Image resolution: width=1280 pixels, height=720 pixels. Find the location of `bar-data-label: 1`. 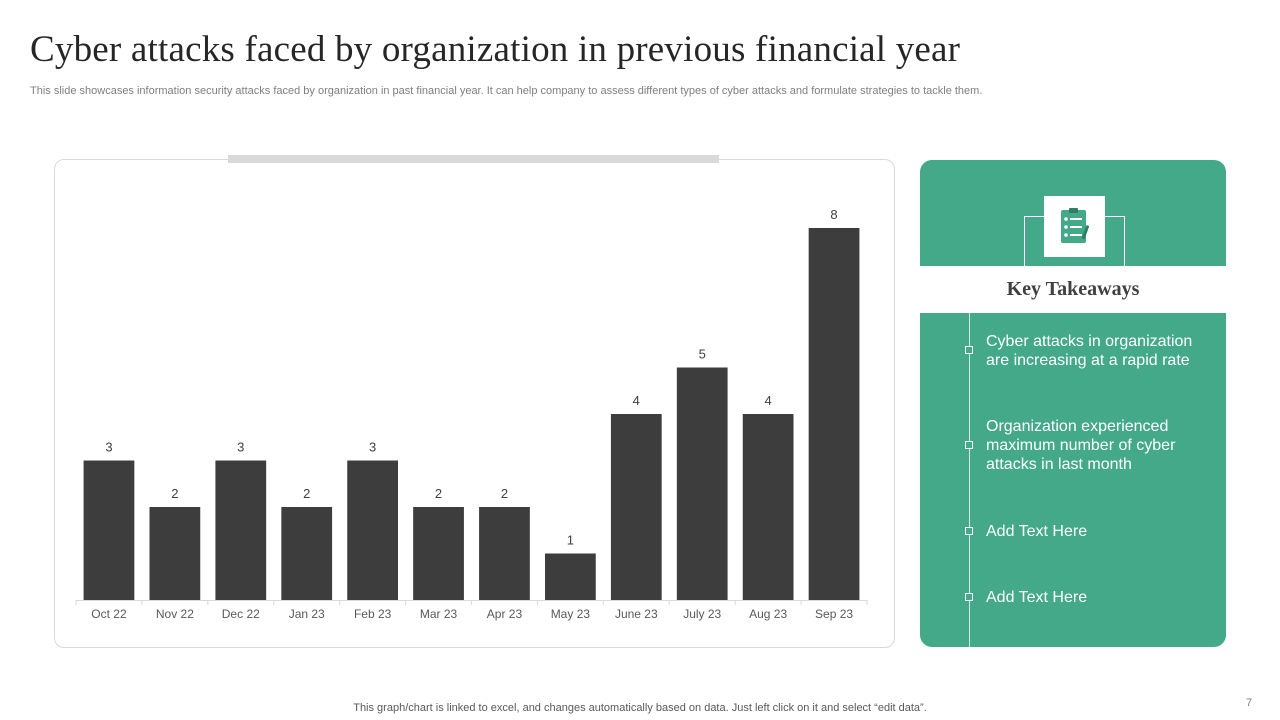

bar-data-label: 1 is located at coordinates (570, 540).